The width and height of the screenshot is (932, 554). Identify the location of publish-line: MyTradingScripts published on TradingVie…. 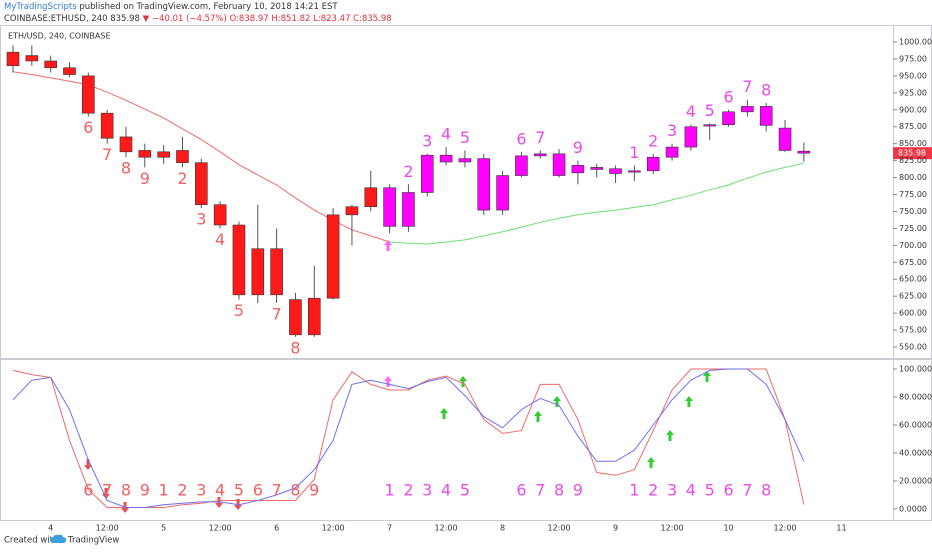
(171, 7).